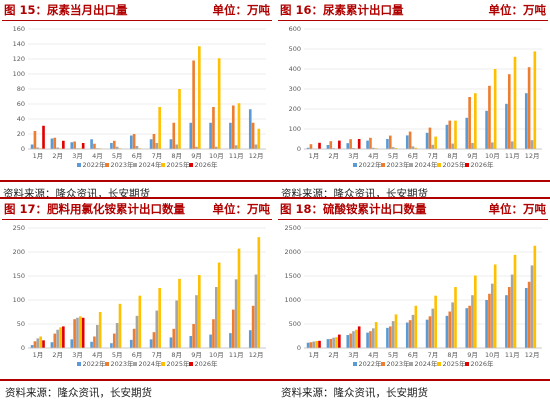 The height and width of the screenshot is (402, 550). I want to click on y-tick-label: 50, so click(21, 324).